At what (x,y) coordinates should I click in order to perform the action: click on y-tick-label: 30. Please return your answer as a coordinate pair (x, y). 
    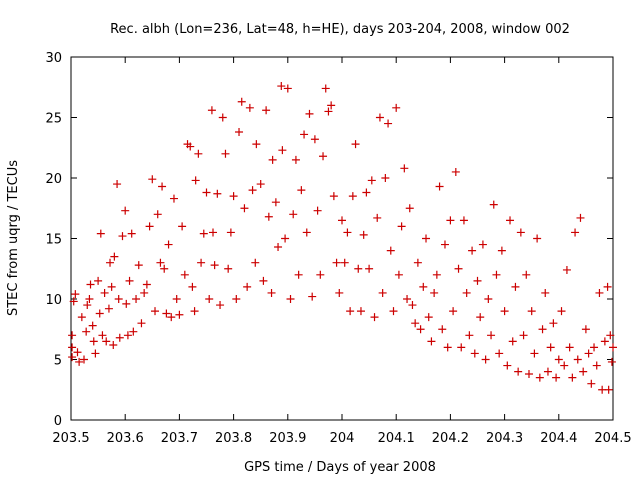
    Looking at the image, I should click on (53, 58).